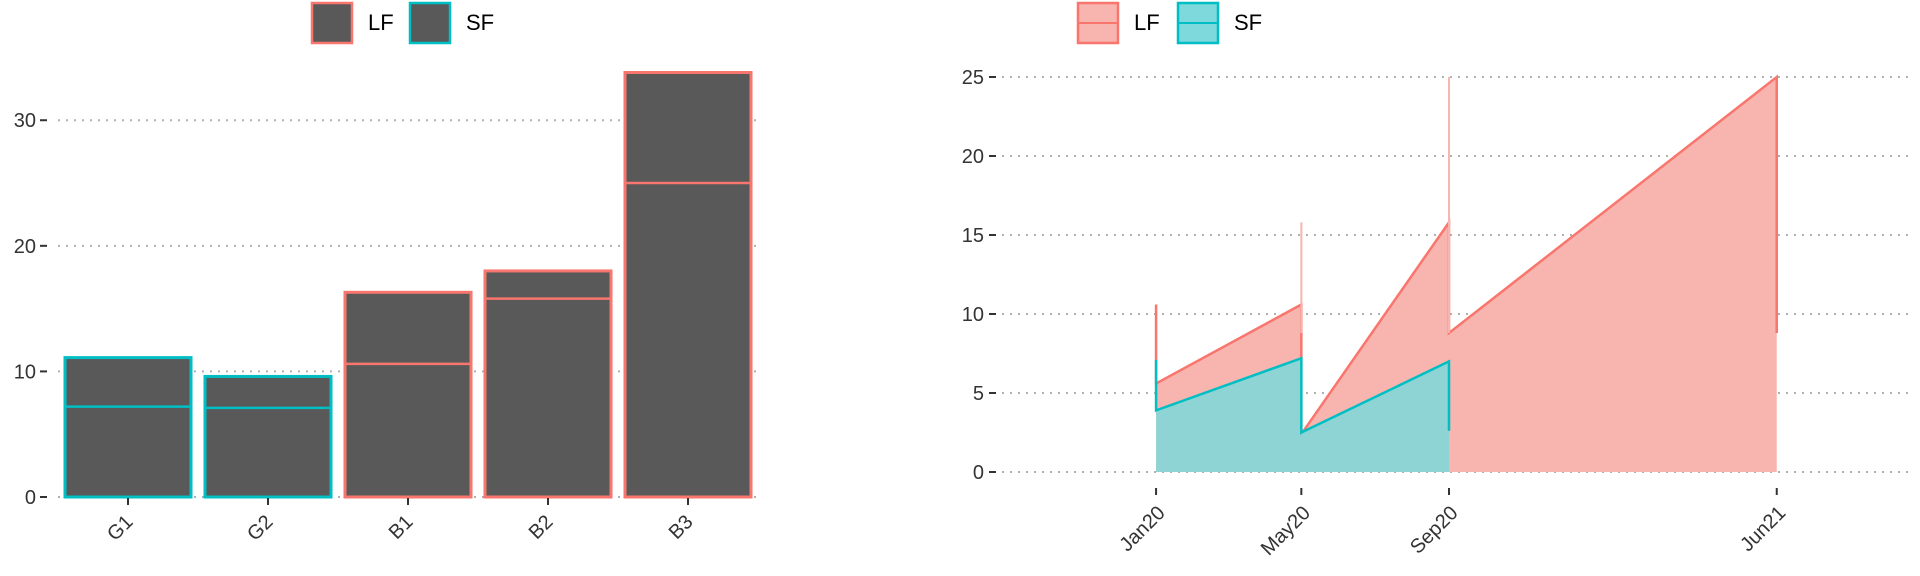 The image size is (1920, 576). I want to click on x-tick-label: Jun21, so click(1763, 529).